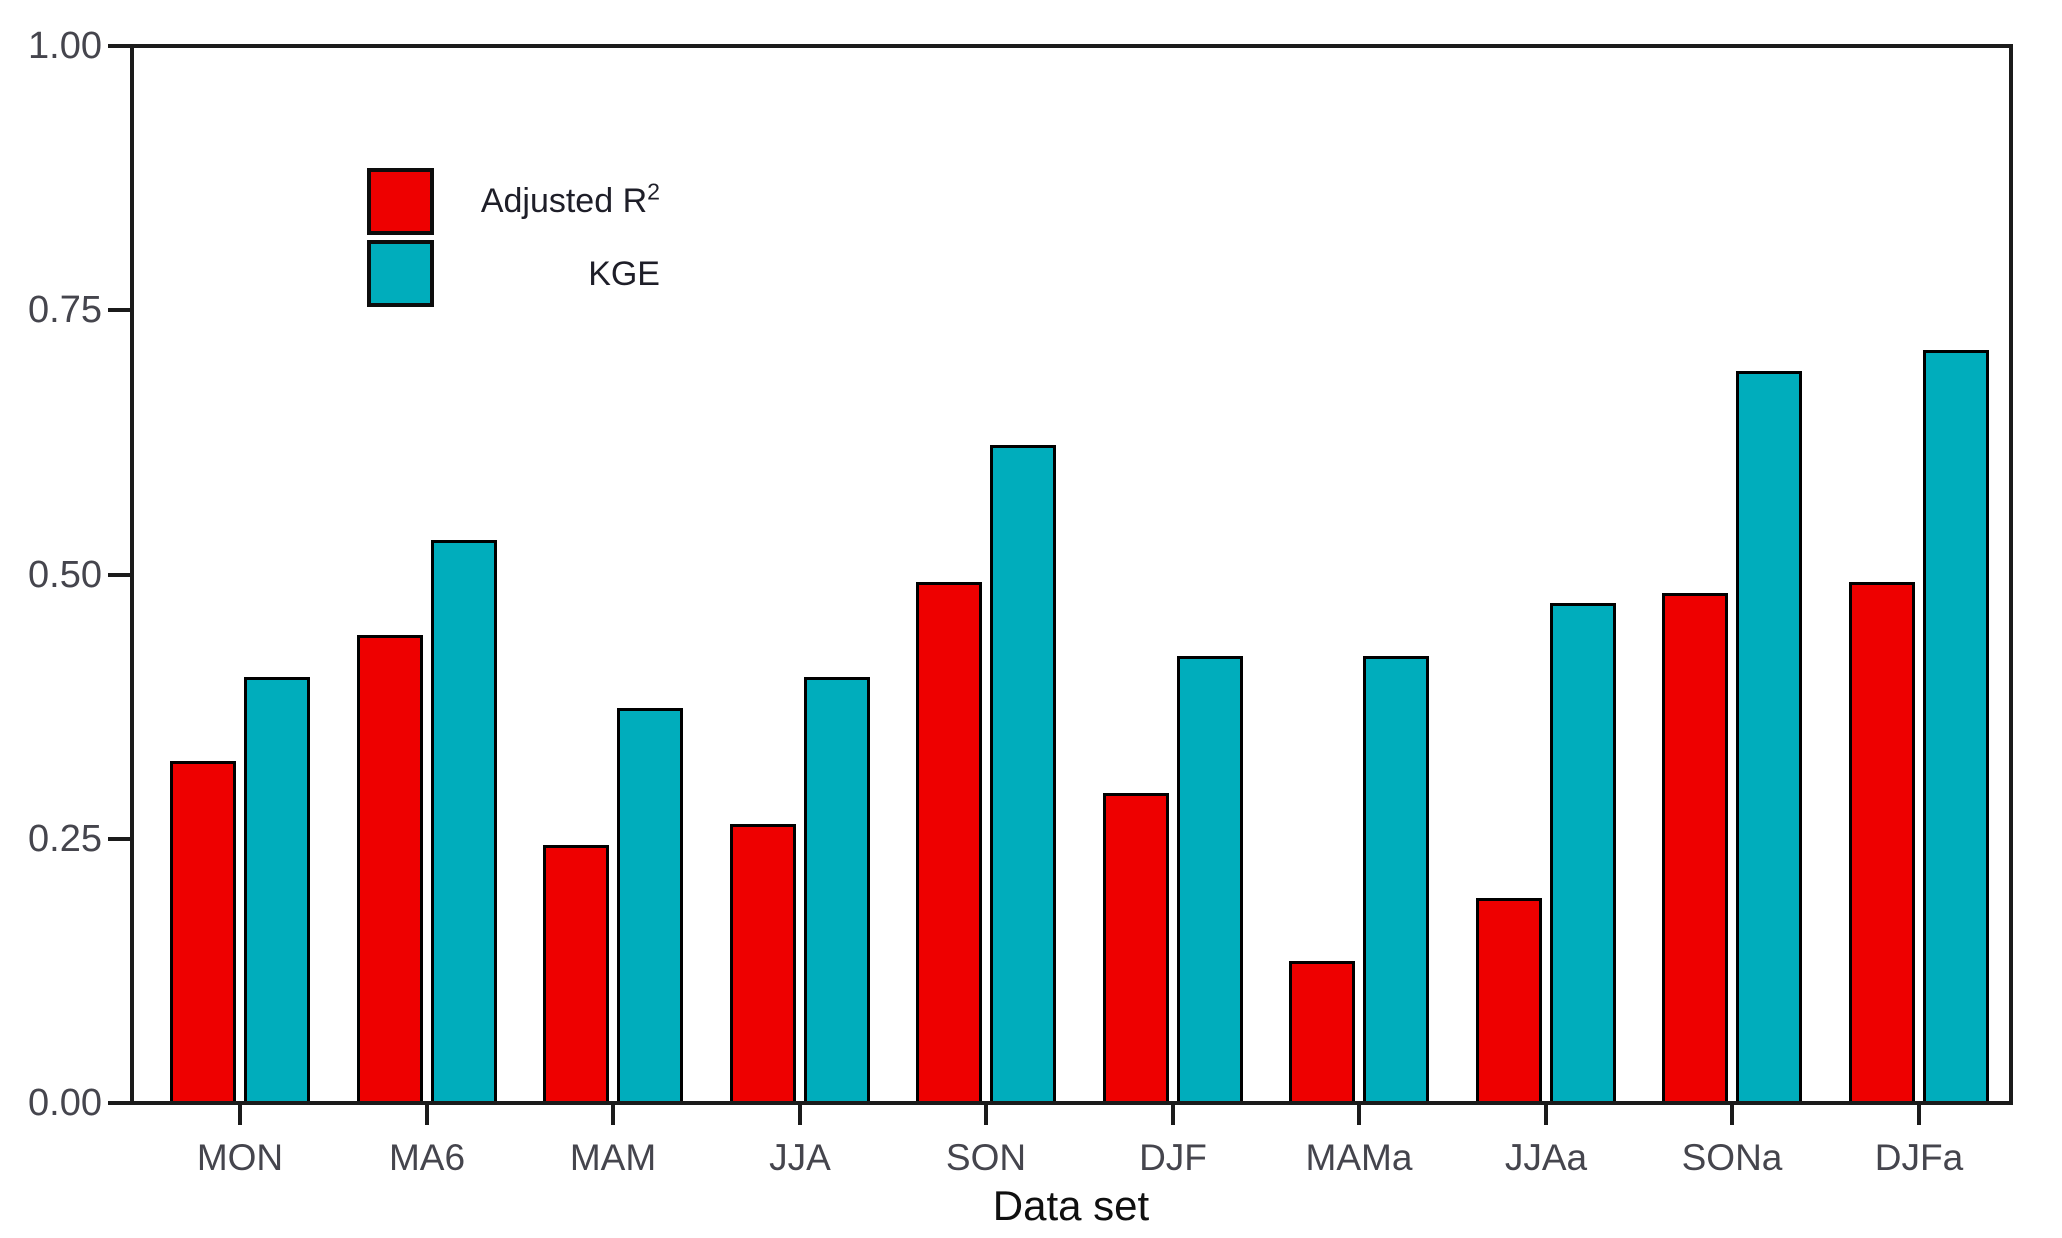 The width and height of the screenshot is (2062, 1238). What do you see at coordinates (240, 1157) in the screenshot?
I see `x-tick-label-mon: MON` at bounding box center [240, 1157].